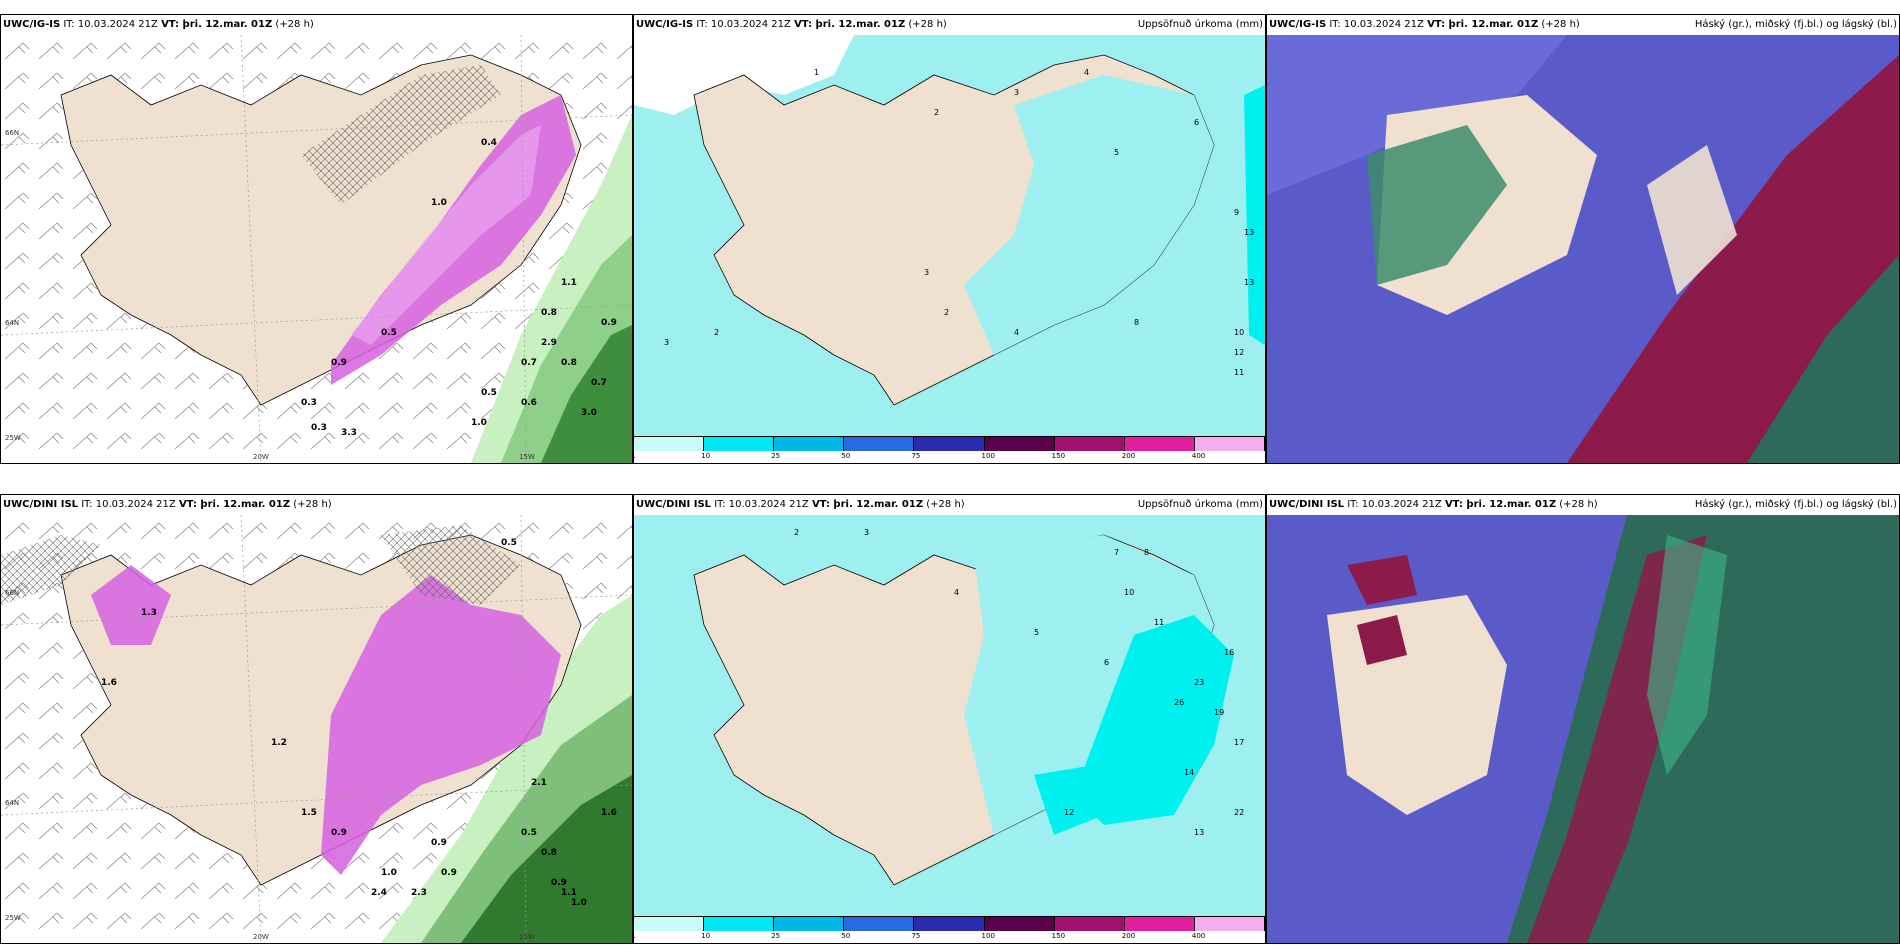  I want to click on iceland-land, so click(321, 230).